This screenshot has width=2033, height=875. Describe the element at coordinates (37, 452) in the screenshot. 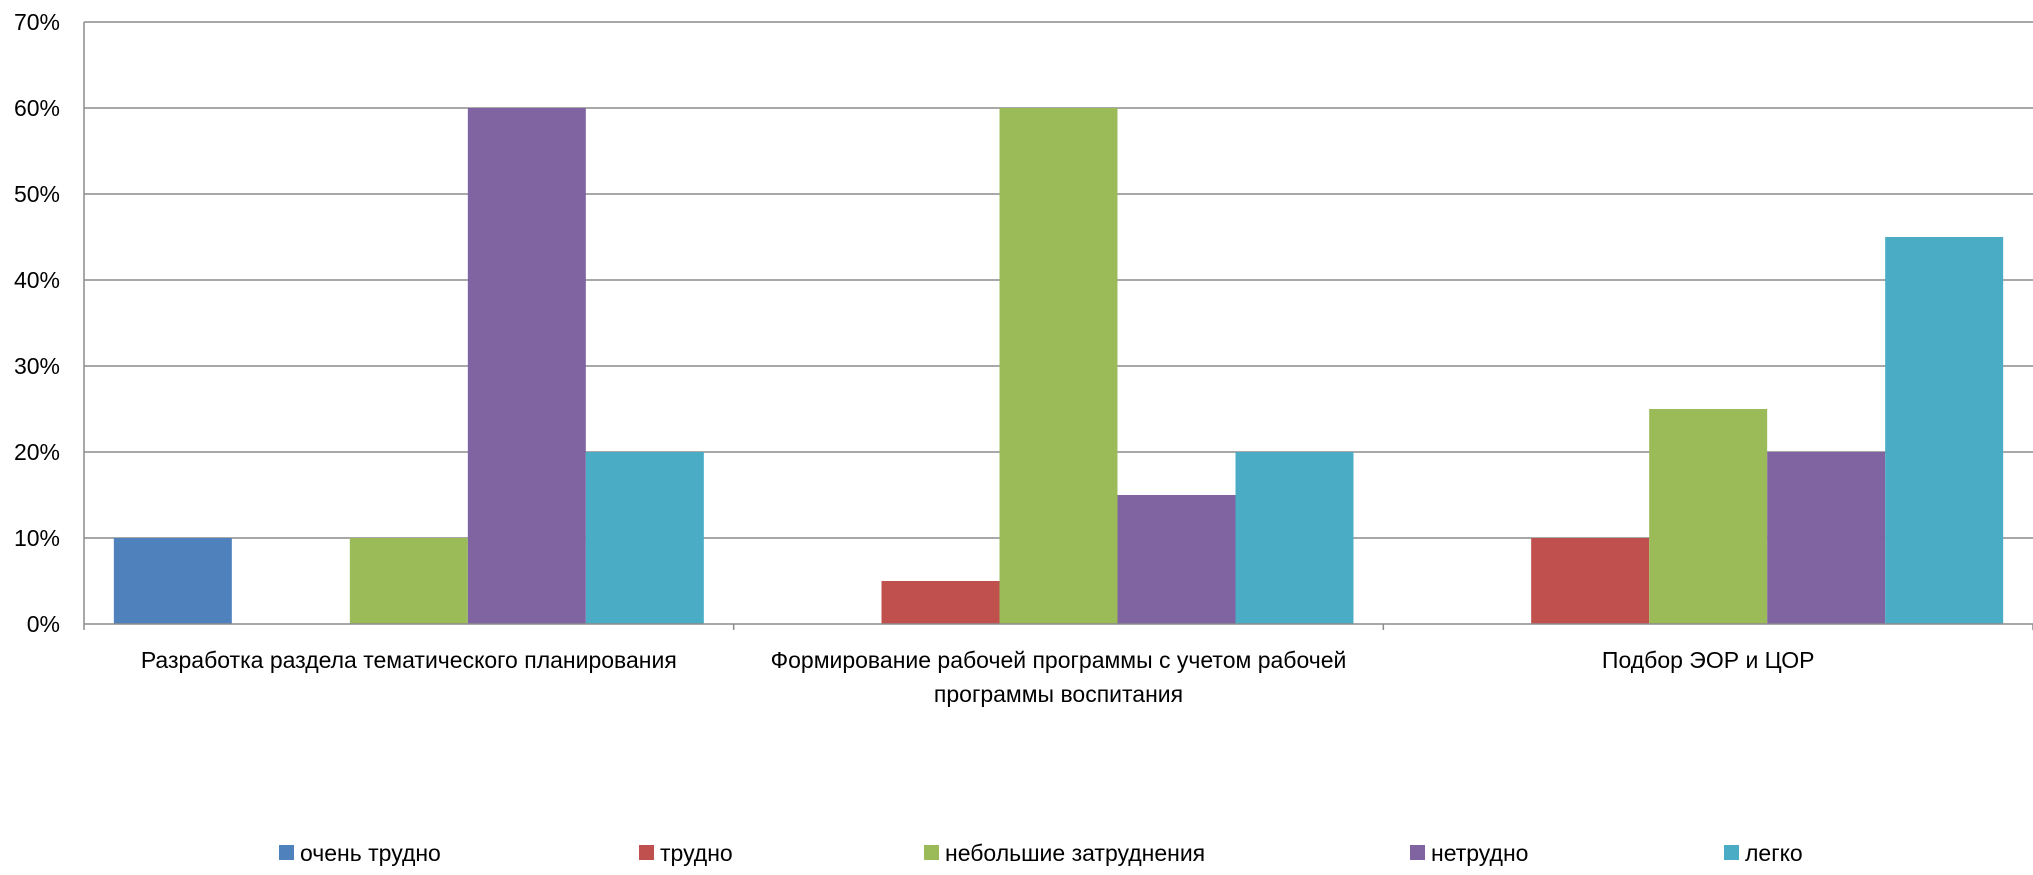

I see `y-tick-label: 20%` at that location.